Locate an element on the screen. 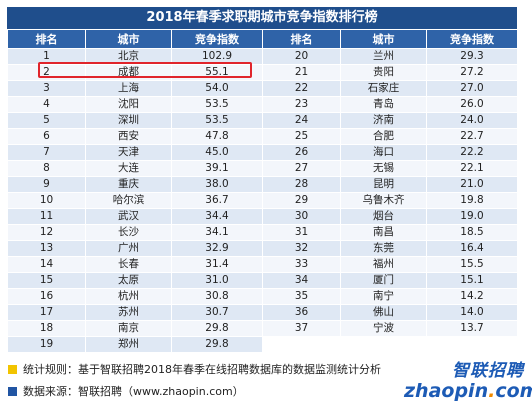 Image resolution: width=532 pixels, height=407 pixels. rank-cell: 10 is located at coordinates (46, 200).